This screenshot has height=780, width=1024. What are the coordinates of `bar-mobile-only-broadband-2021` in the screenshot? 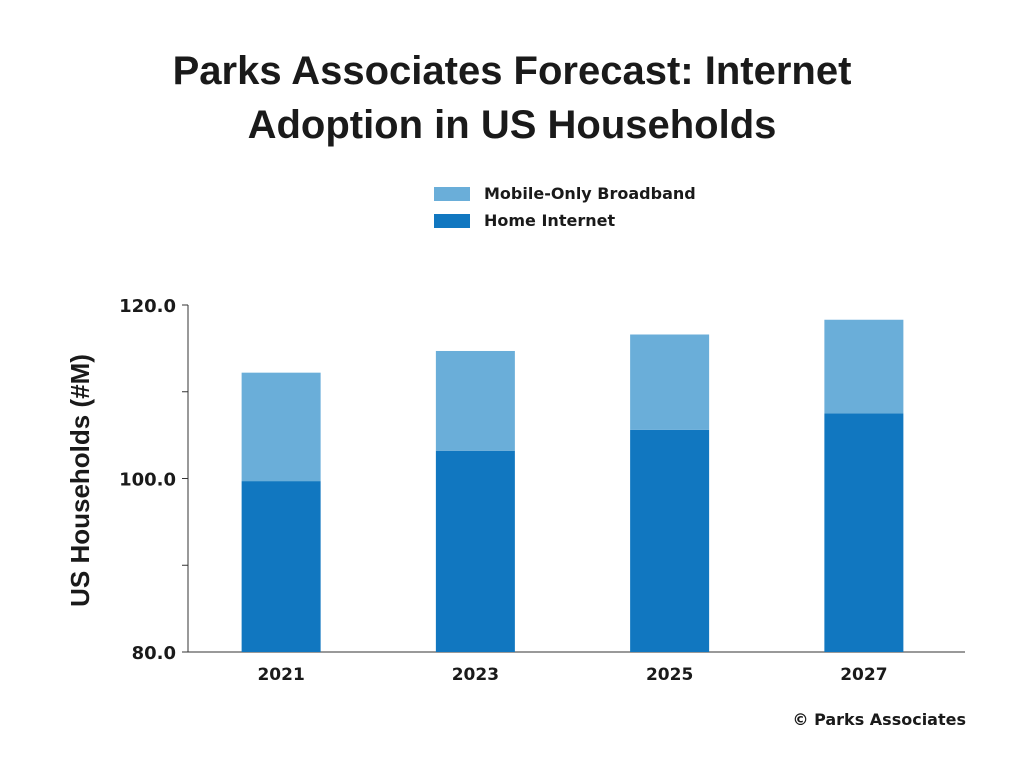 It's located at (281, 427).